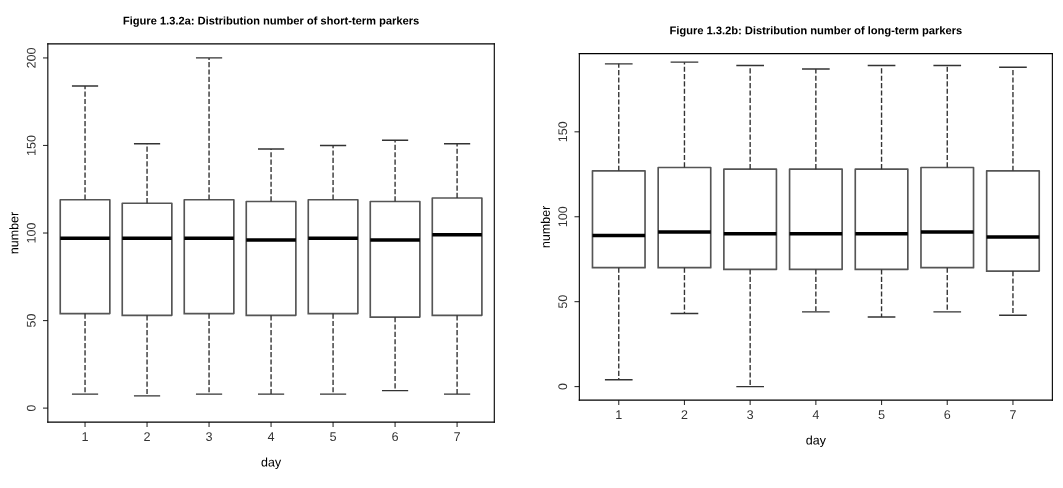 This screenshot has height=488, width=1063. Describe the element at coordinates (271, 21) in the screenshot. I see `chart-title: Figure 1.3.2a: Distribution number of short-term parkers` at that location.